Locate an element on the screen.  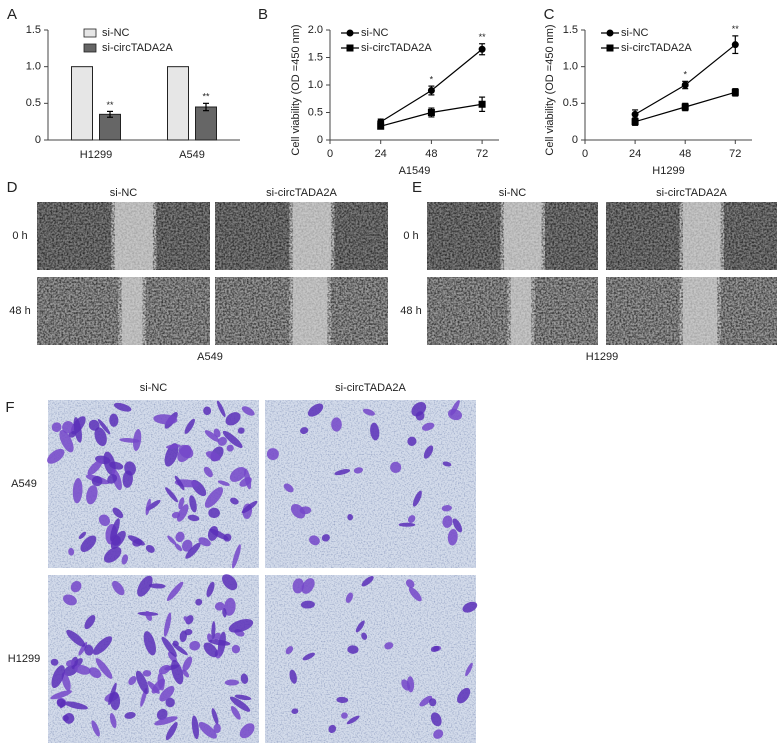
panel-label: E is located at coordinates (417, 187).